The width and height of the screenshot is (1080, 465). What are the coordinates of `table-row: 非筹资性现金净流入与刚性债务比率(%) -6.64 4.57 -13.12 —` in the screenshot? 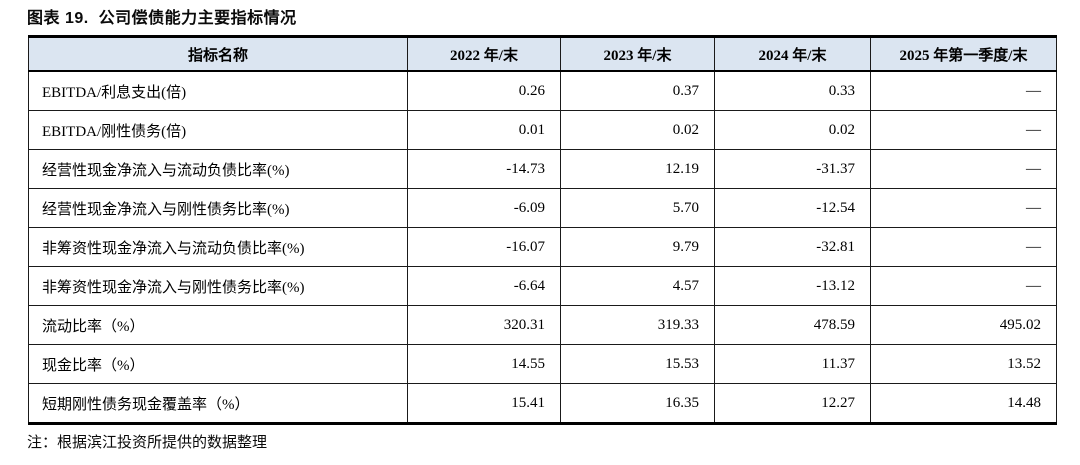 It's located at (542, 286).